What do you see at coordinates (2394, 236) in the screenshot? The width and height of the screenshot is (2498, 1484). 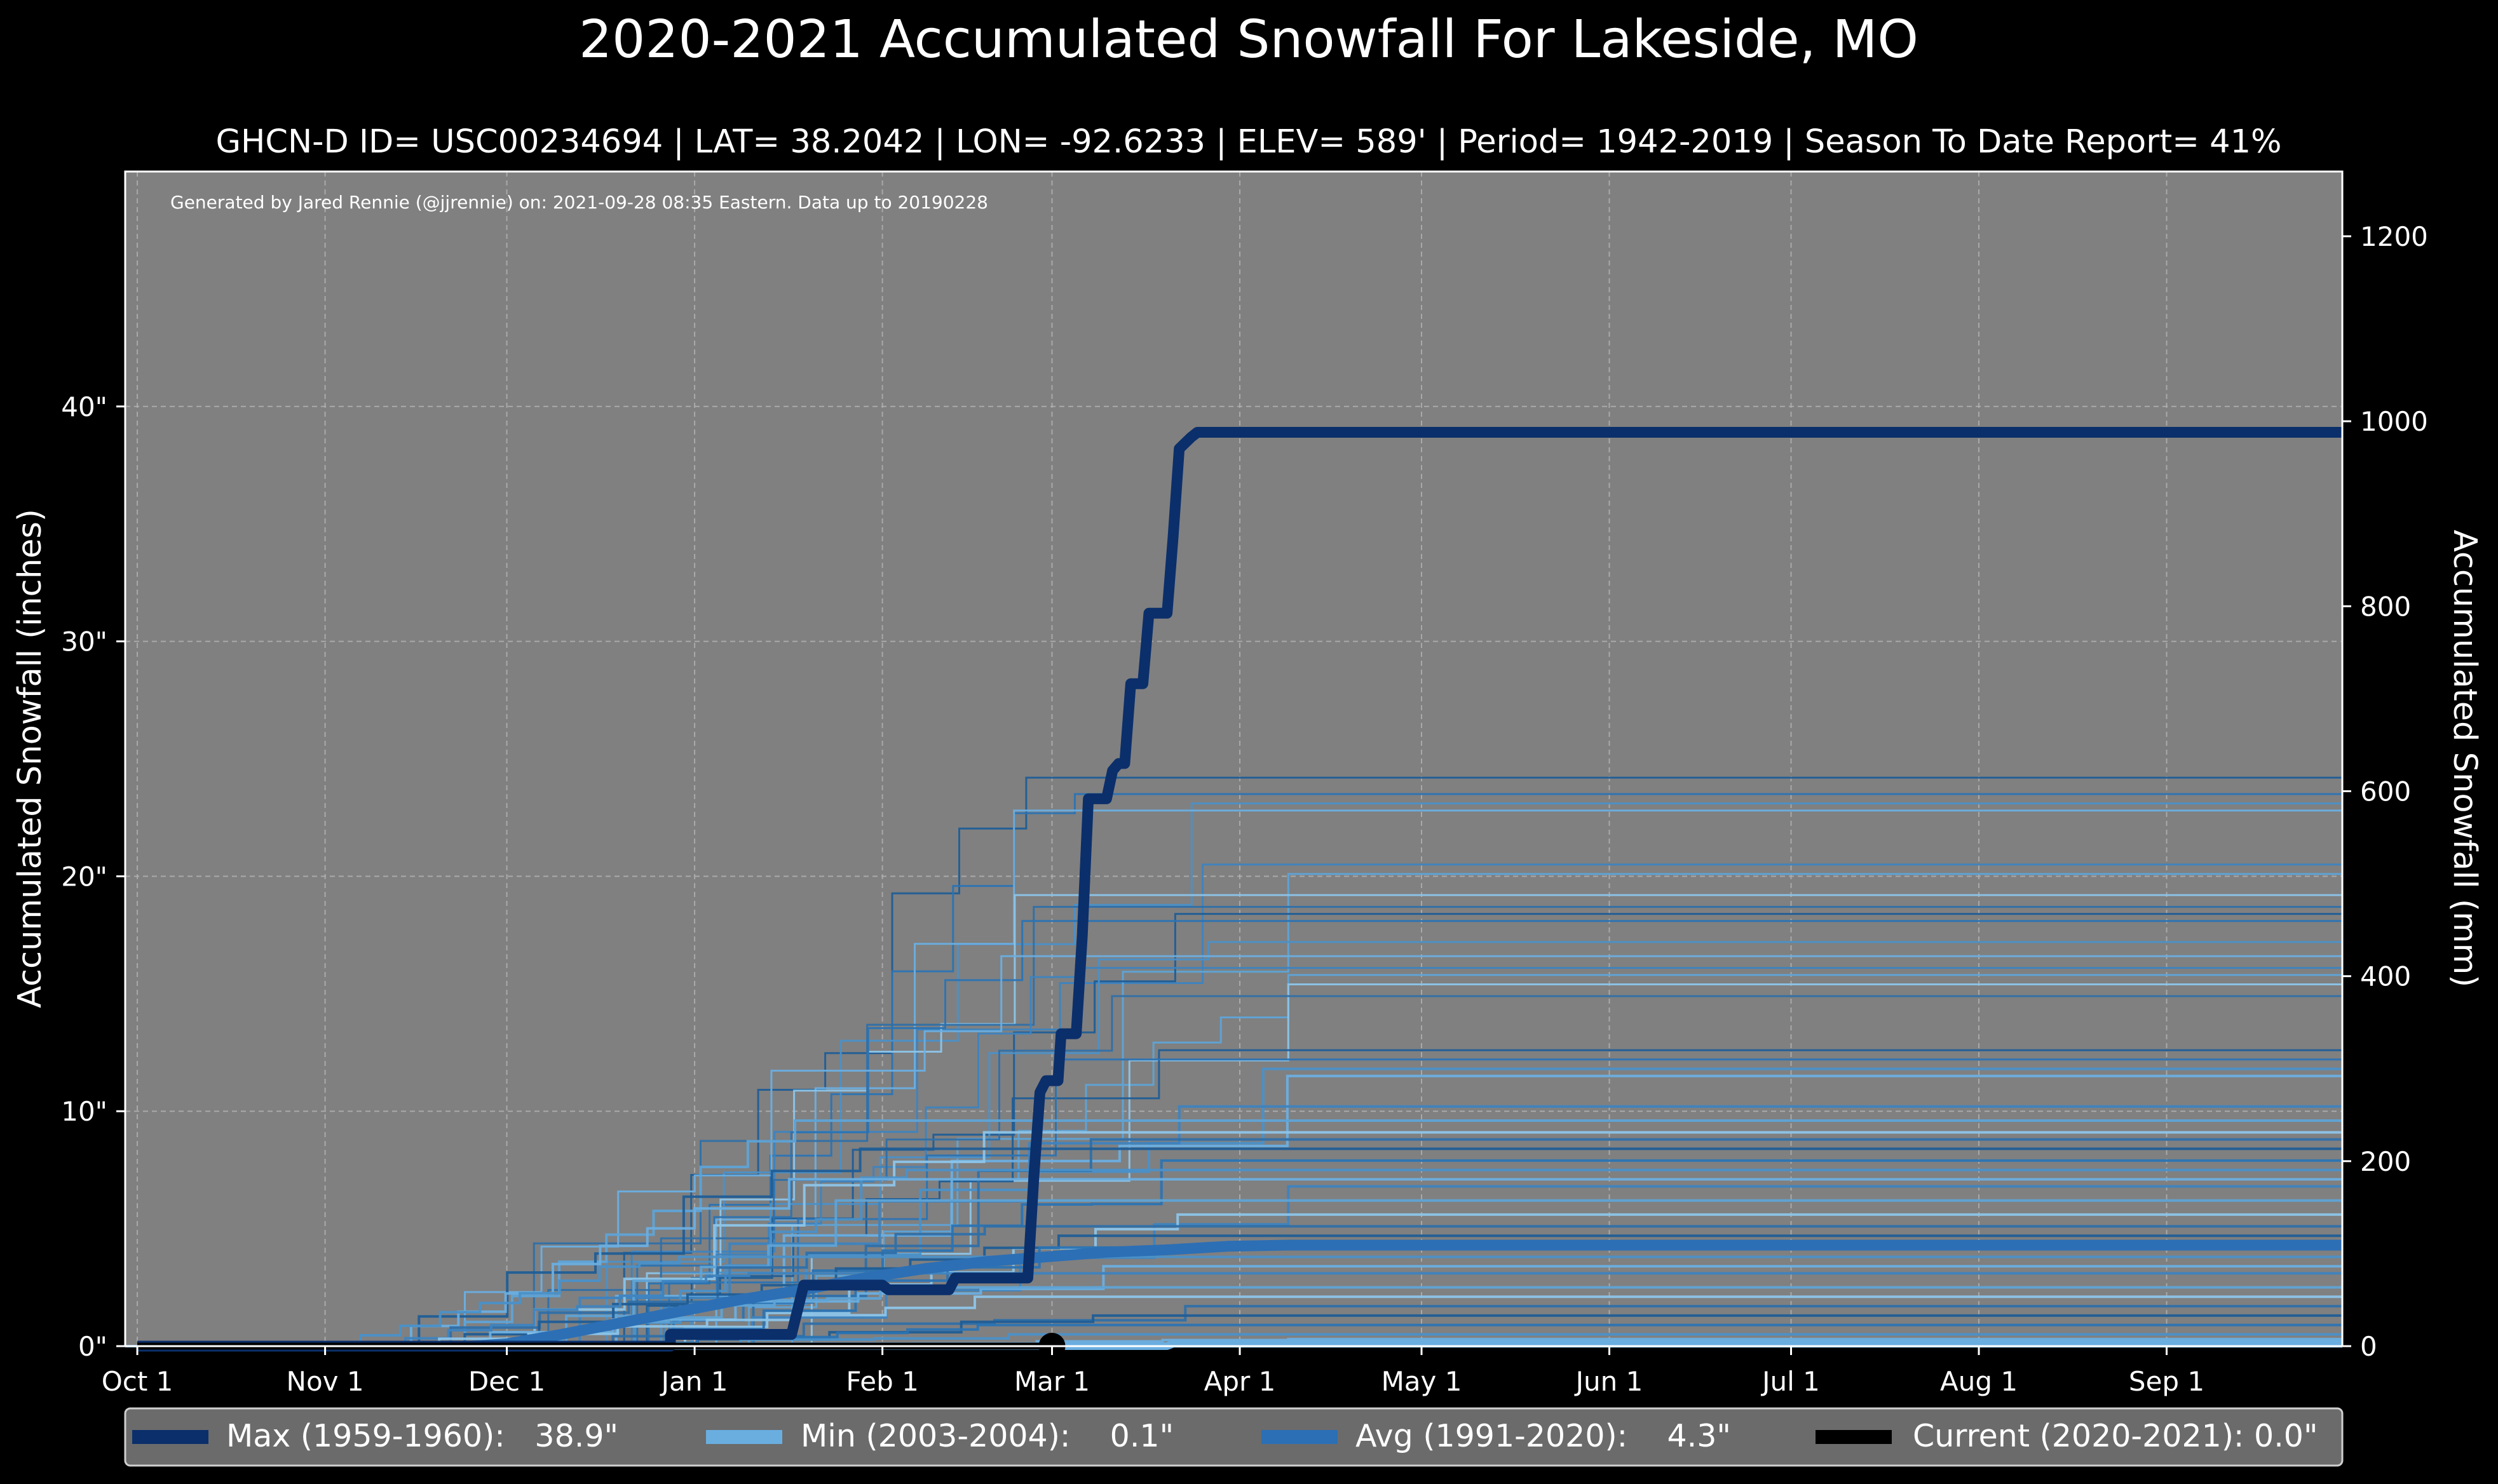 I see `y-tick-label-right: 1200` at bounding box center [2394, 236].